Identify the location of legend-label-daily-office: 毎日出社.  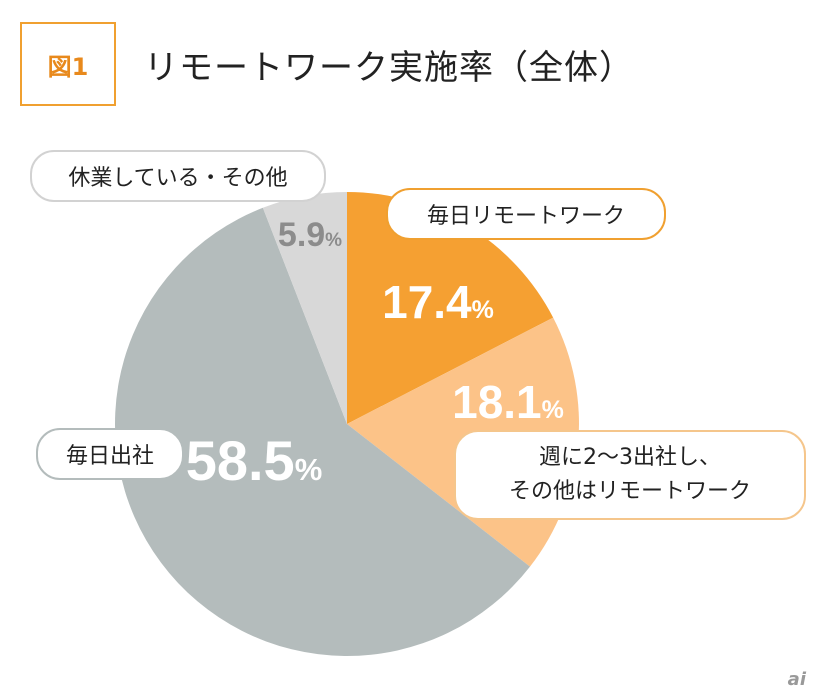
(110, 454).